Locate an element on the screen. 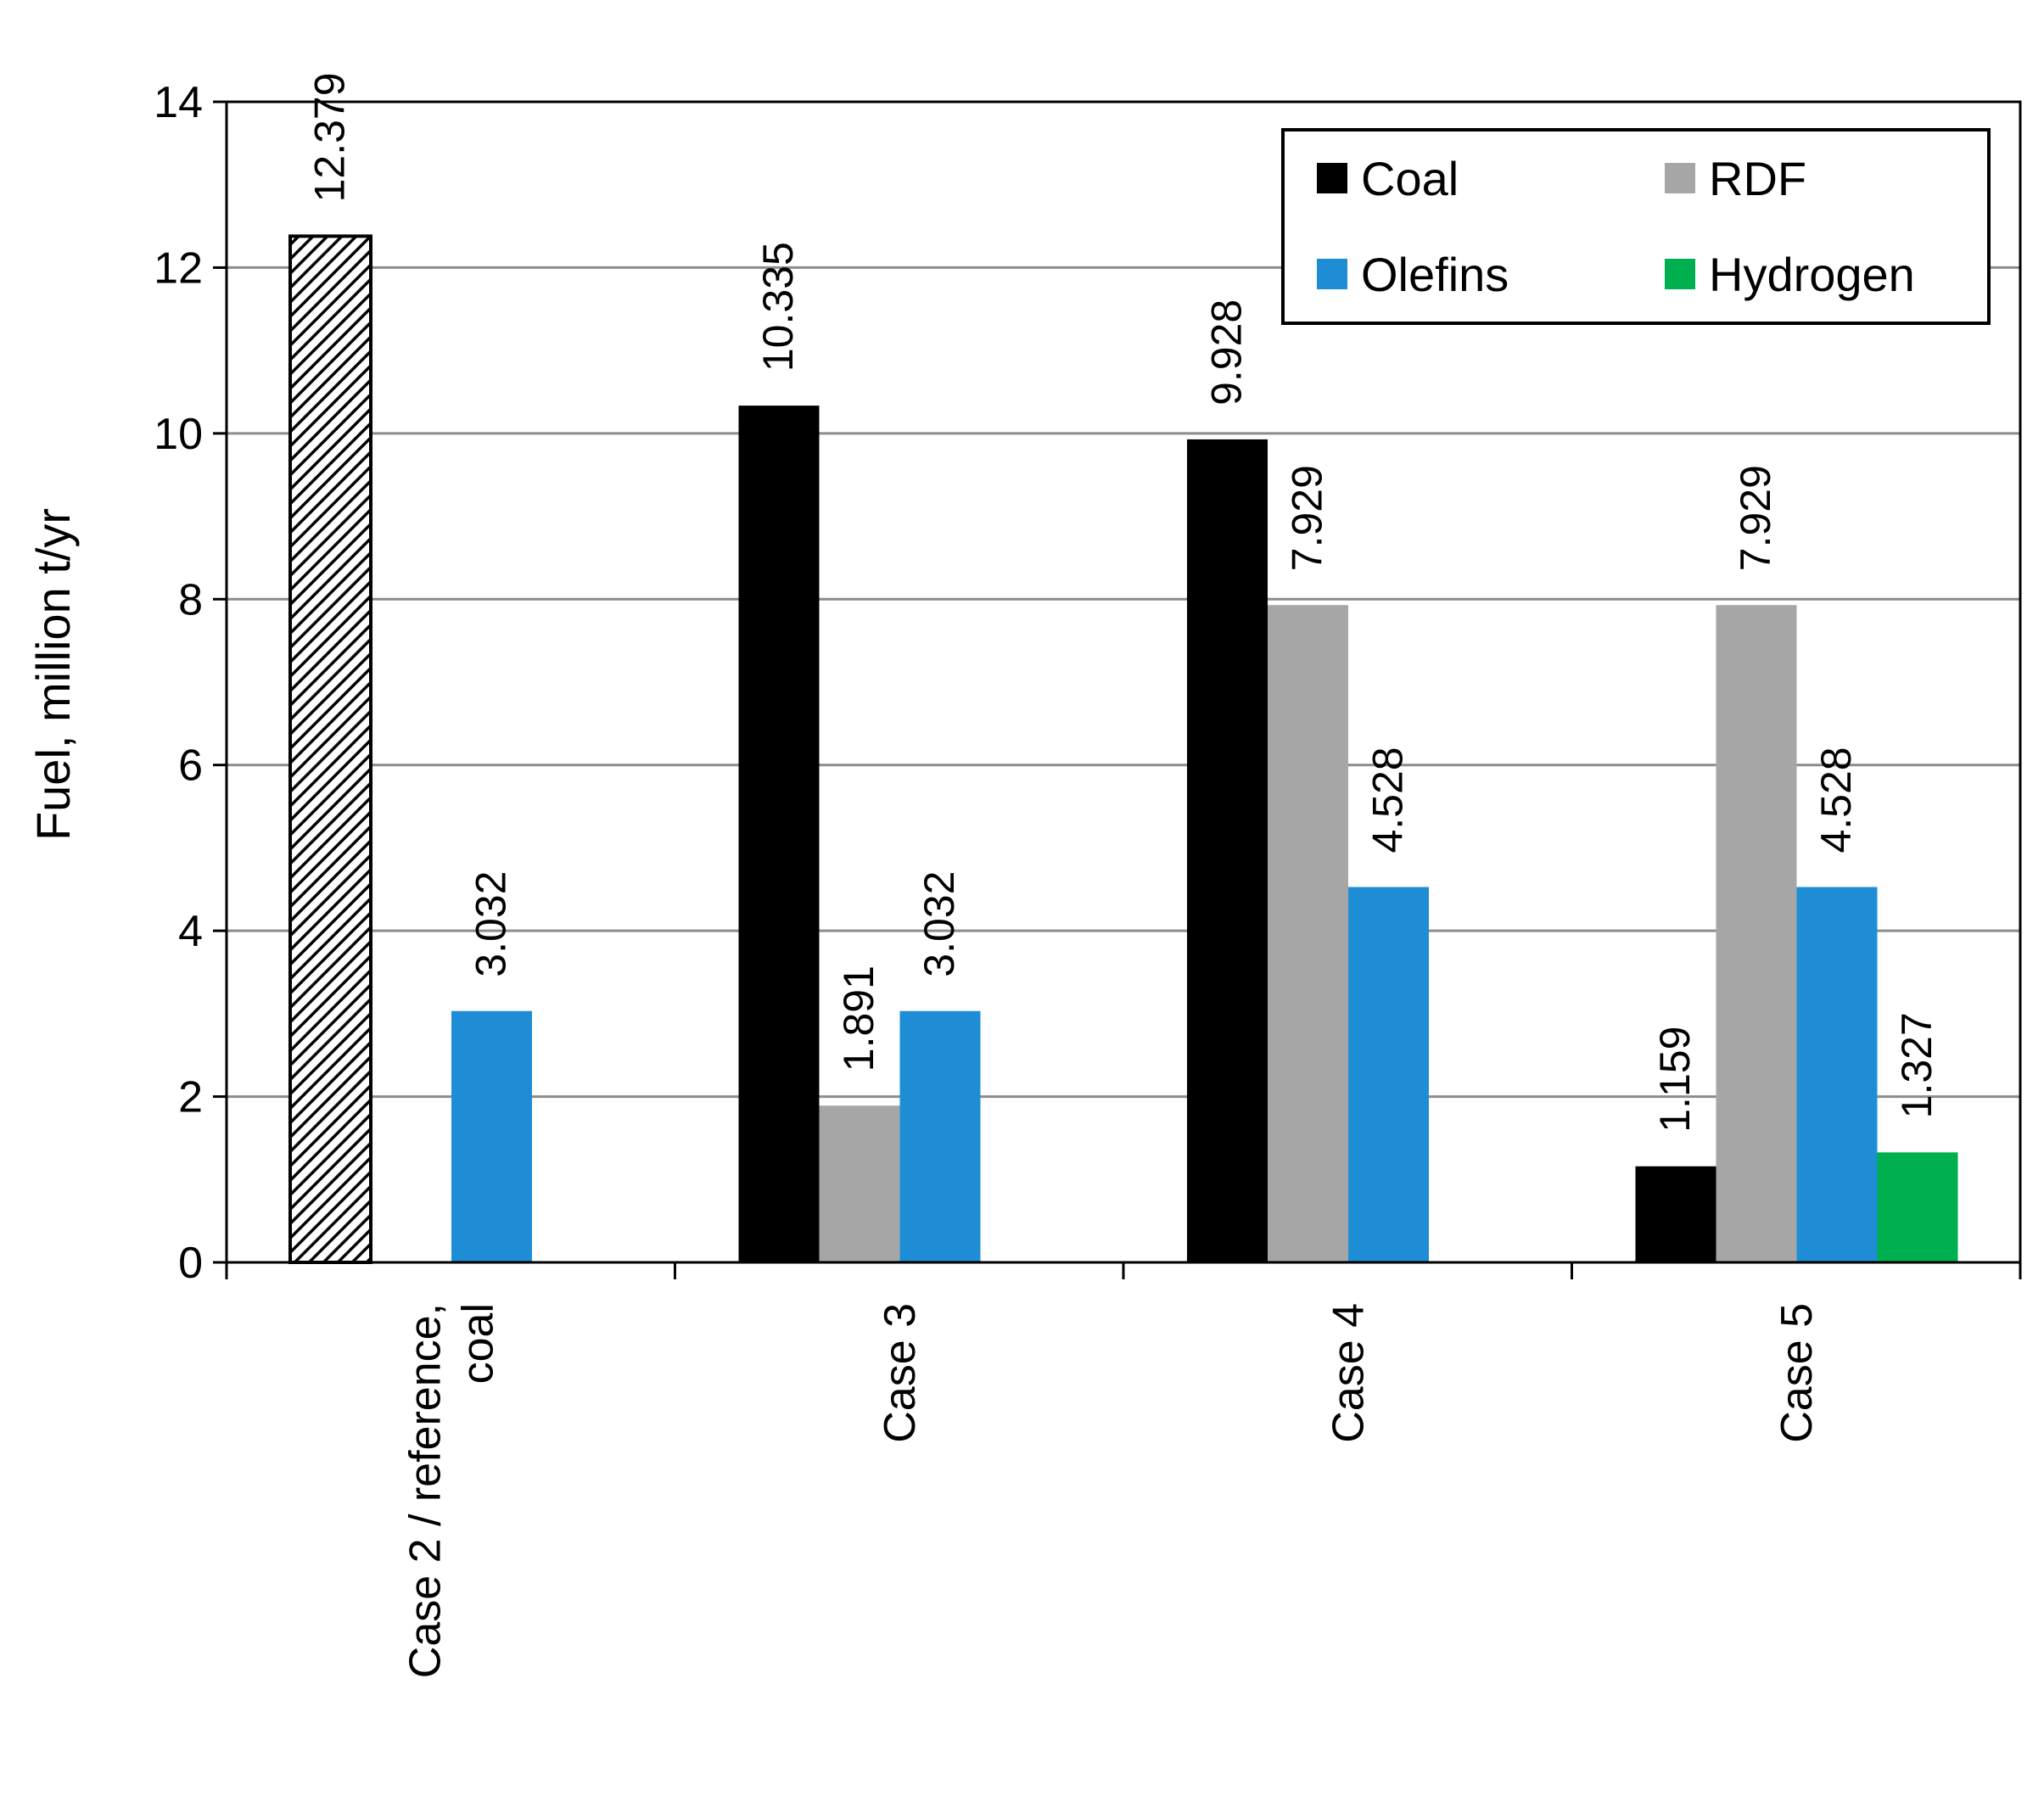 Image resolution: width=2044 pixels, height=1796 pixels. y-tick-label: 12 is located at coordinates (178, 268).